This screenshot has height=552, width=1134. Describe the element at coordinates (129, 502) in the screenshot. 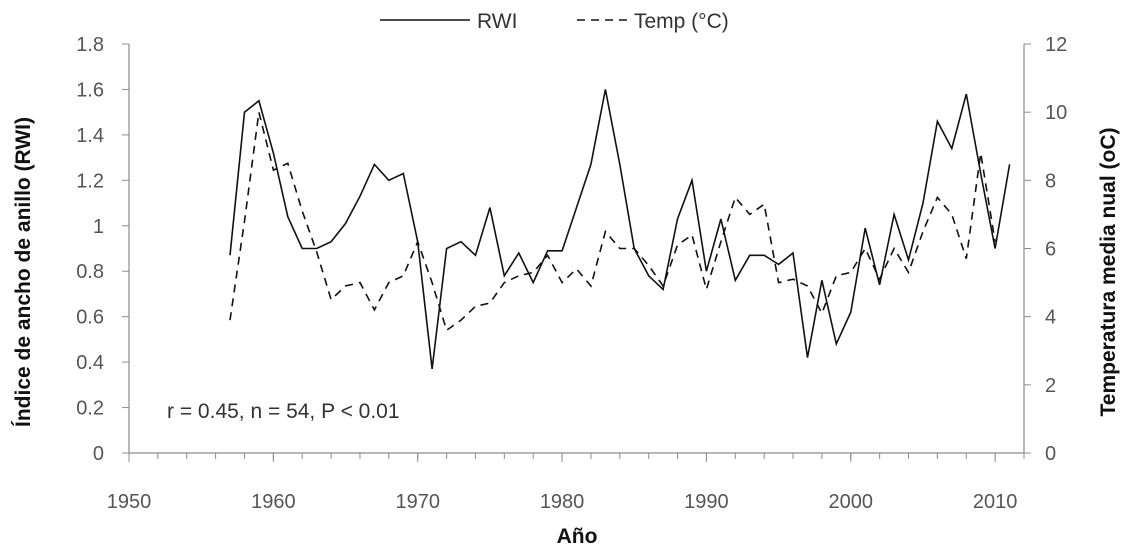

I see `x-tick-label: 1950` at that location.